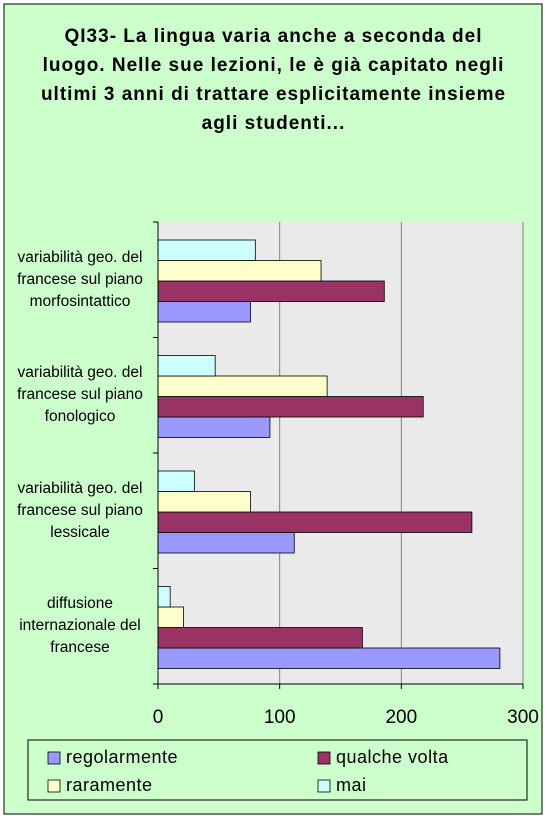  I want to click on legend-label: raramente, so click(109, 785).